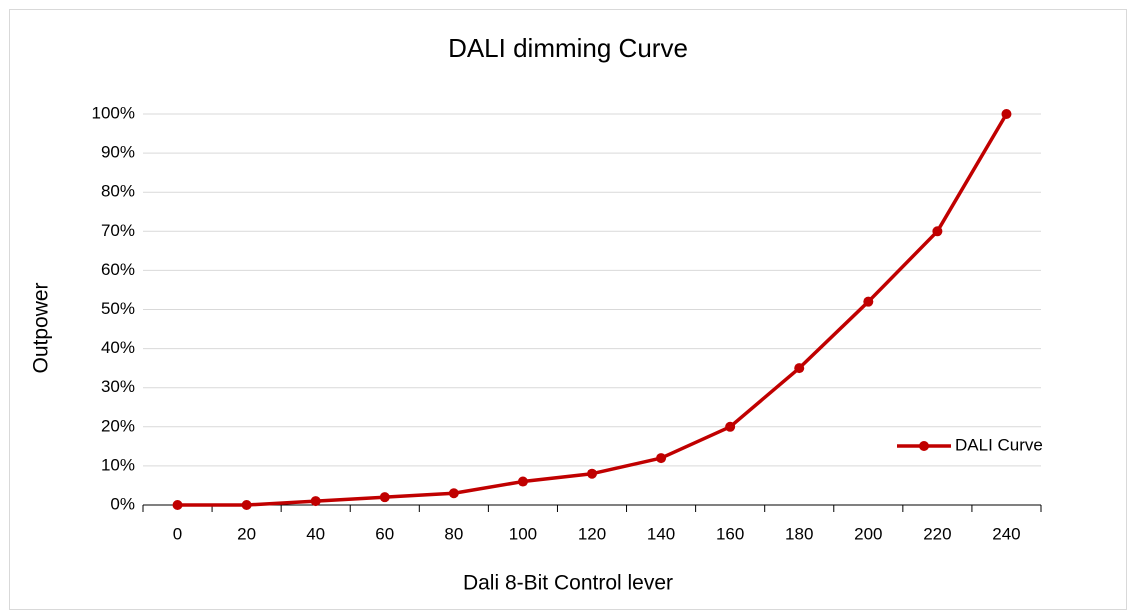  Describe the element at coordinates (730, 533) in the screenshot. I see `x-tick-label: 160` at that location.